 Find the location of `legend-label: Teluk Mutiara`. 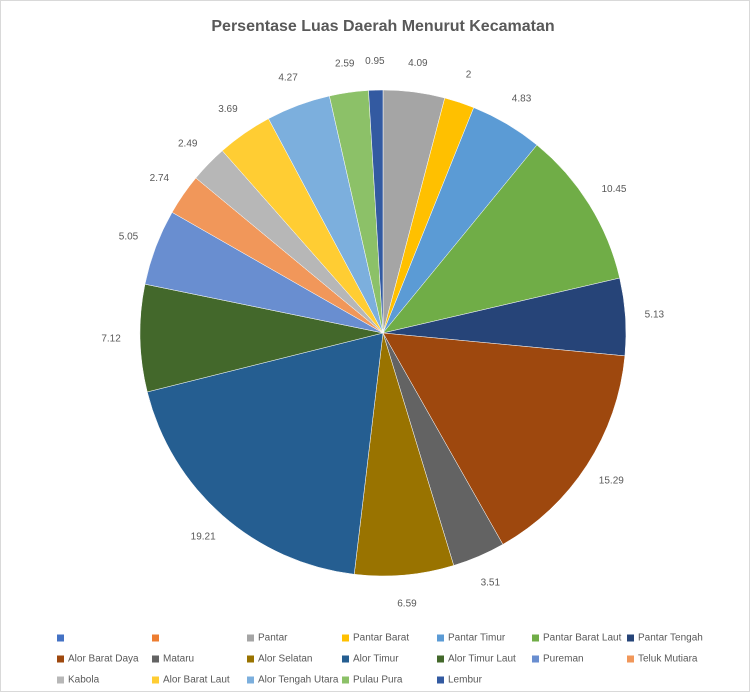

legend-label: Teluk Mutiara is located at coordinates (668, 659).